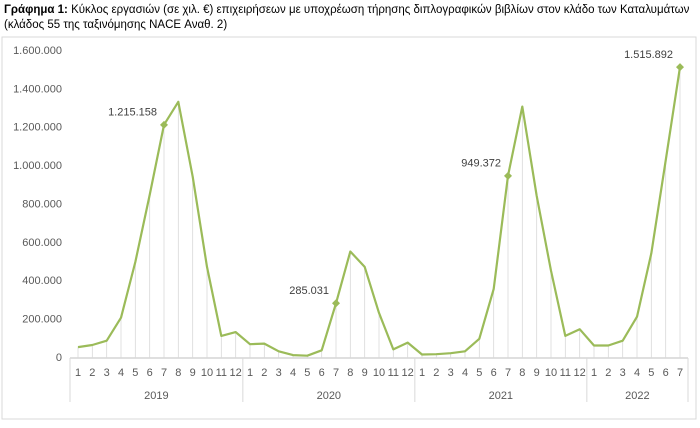  Describe the element at coordinates (309, 291) in the screenshot. I see `data-label: 285.031` at that location.